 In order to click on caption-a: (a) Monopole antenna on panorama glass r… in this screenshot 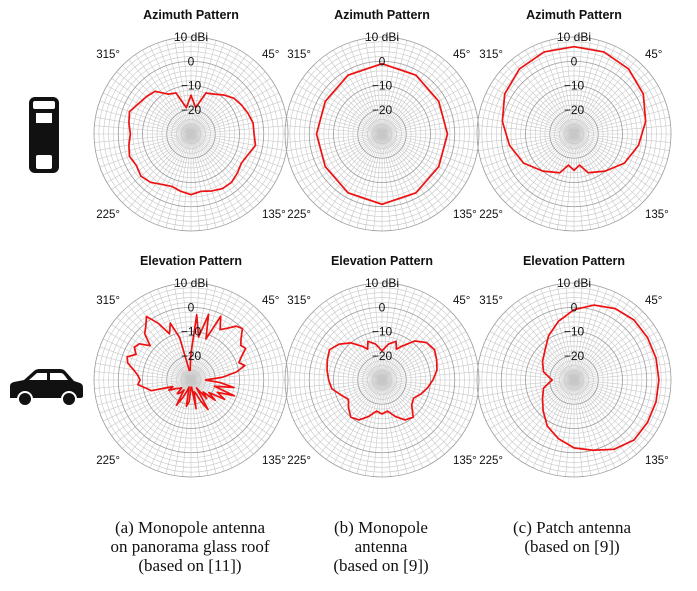, I will do `click(190, 546)`.